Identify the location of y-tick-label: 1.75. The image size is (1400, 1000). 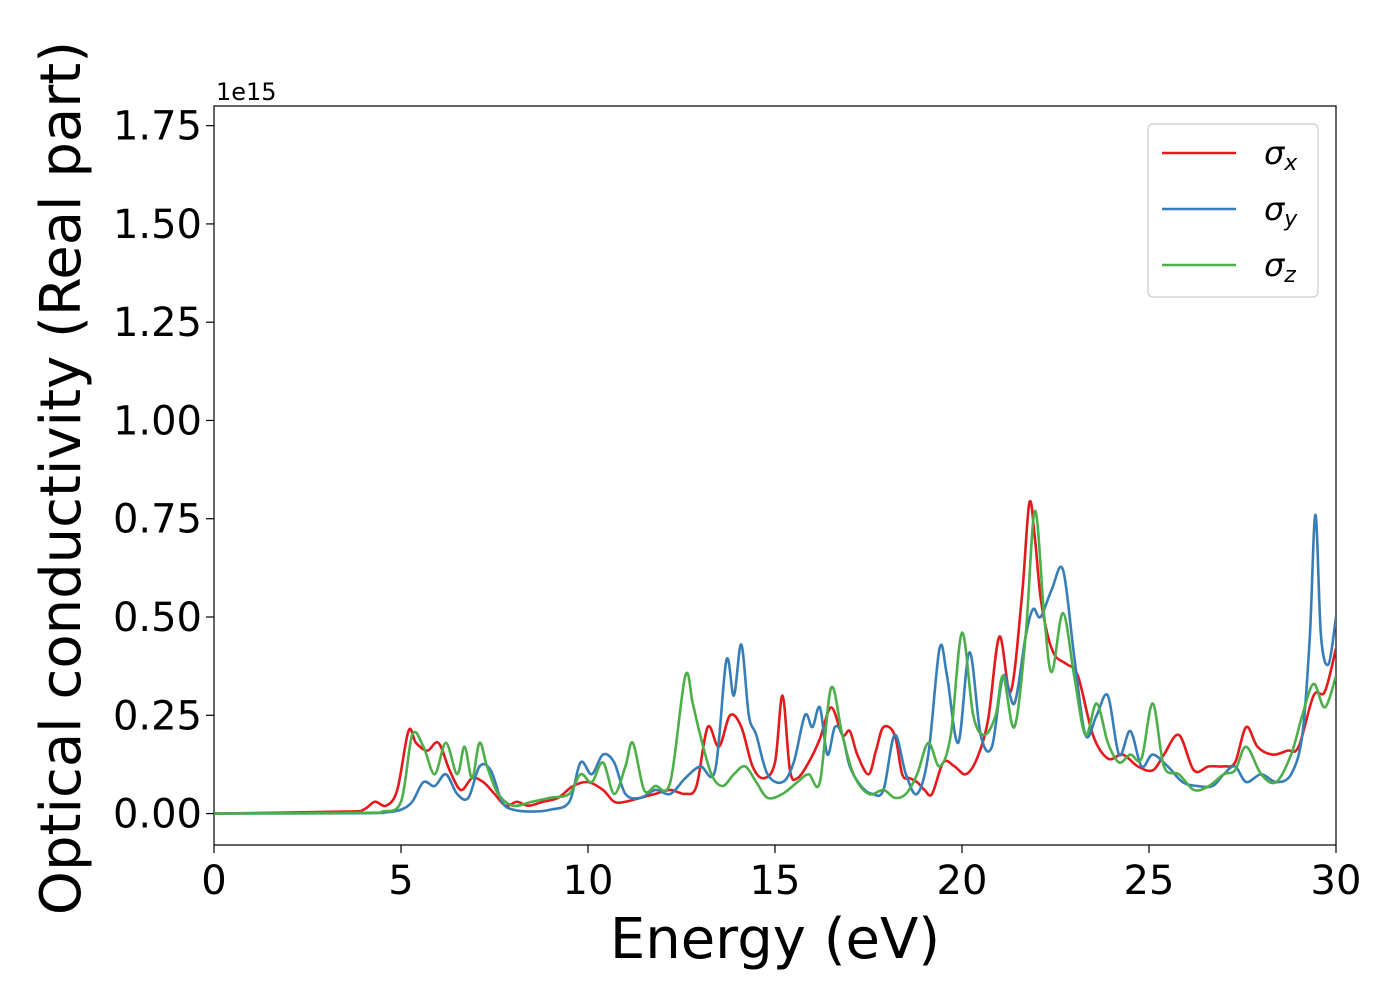
(157, 127).